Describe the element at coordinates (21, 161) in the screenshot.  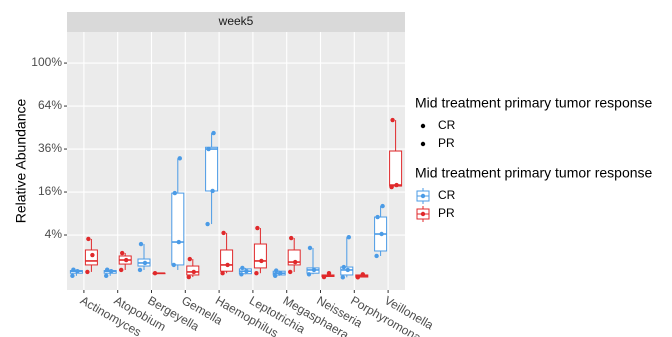
I see `y-axis-label: Relative Abundance` at that location.